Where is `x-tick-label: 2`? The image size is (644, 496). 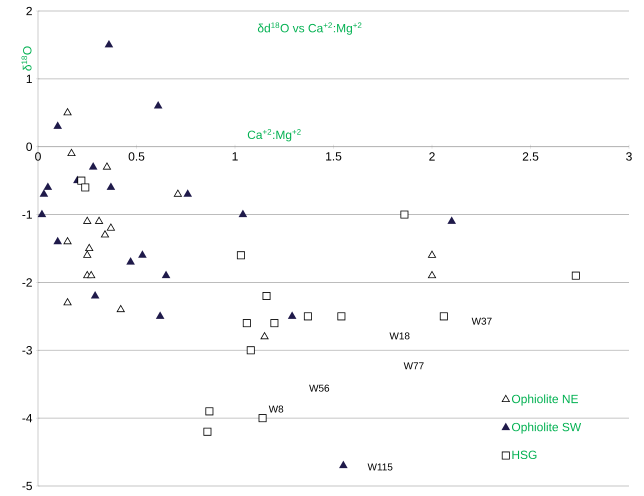
x-tick-label: 2 is located at coordinates (432, 156).